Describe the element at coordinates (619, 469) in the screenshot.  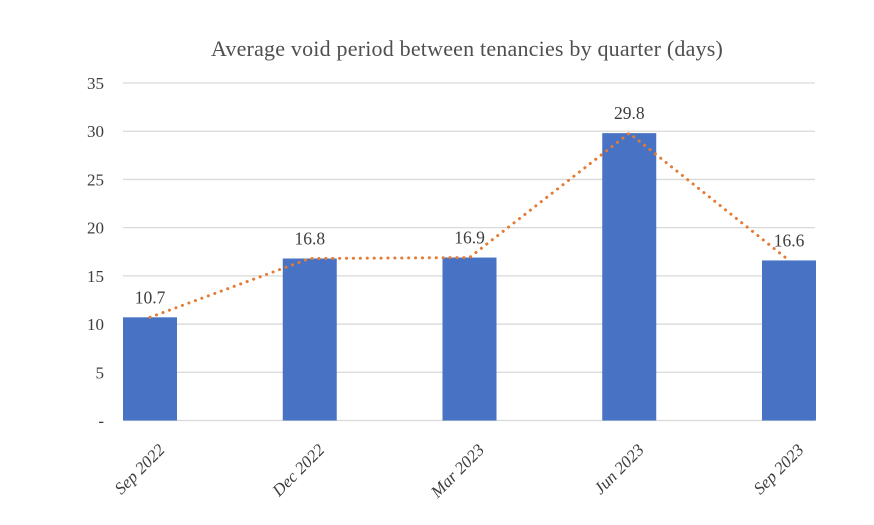
I see `x-axis-label: Jun 2023` at that location.